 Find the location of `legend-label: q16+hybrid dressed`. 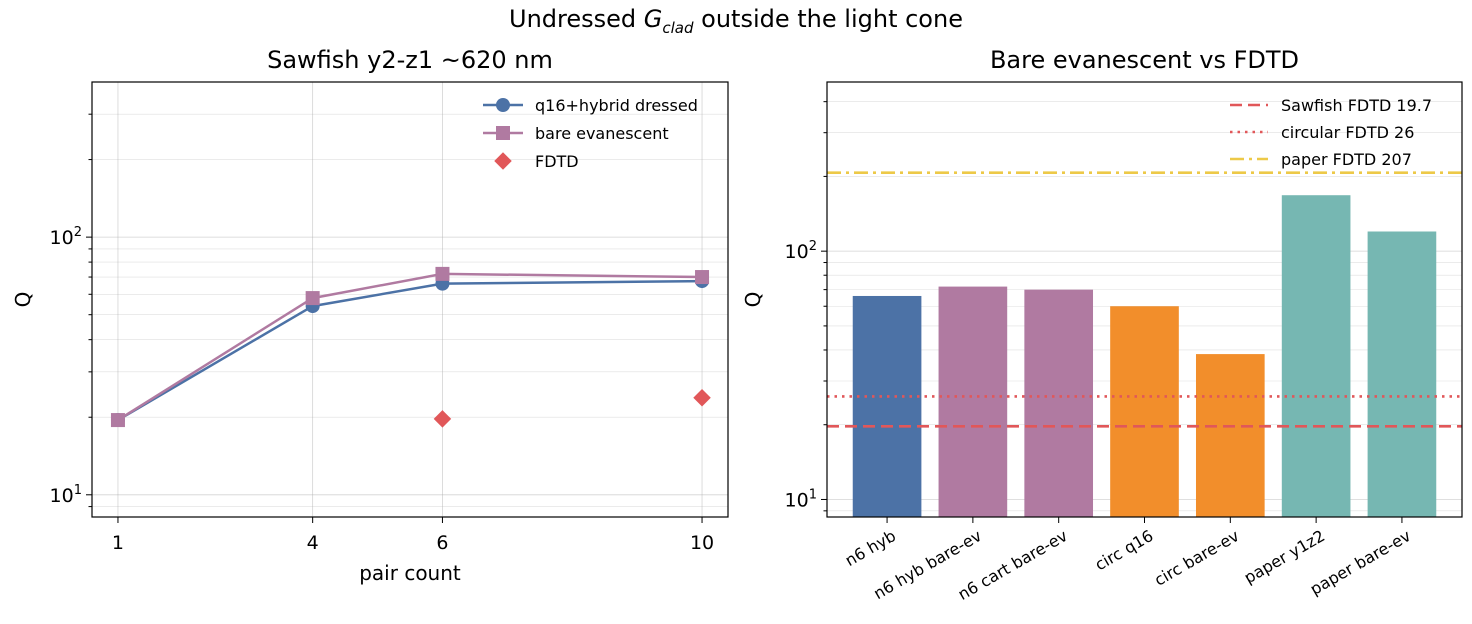

legend-label: q16+hybrid dressed is located at coordinates (616, 105).